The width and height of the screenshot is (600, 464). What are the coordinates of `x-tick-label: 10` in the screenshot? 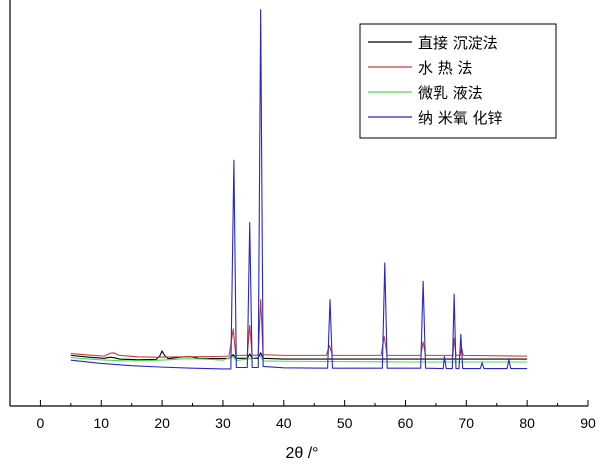 It's located at (101, 423).